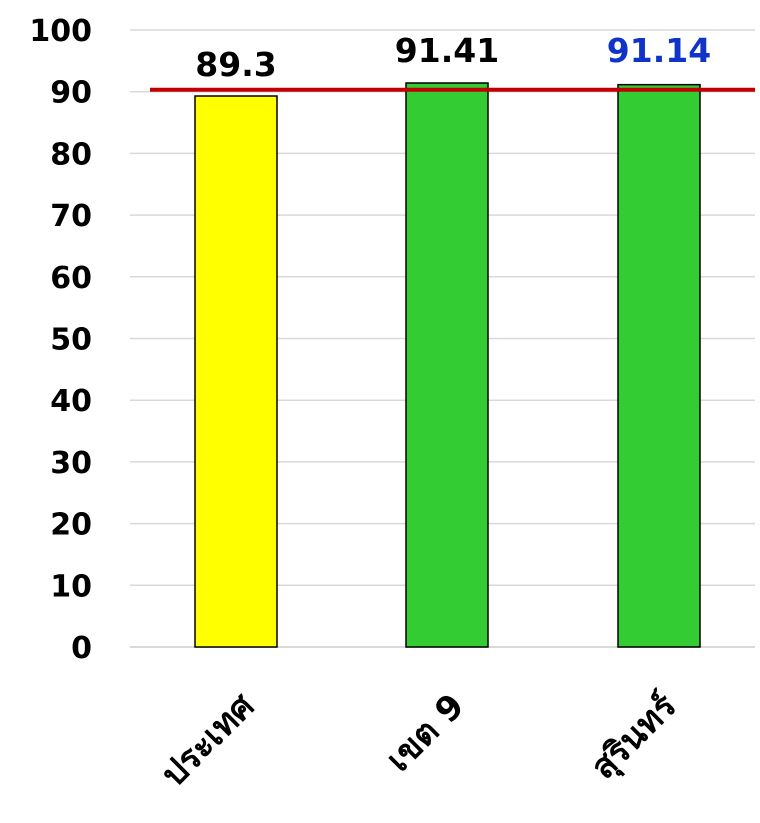 The image size is (760, 823). I want to click on y-tick-label: 50, so click(71, 340).